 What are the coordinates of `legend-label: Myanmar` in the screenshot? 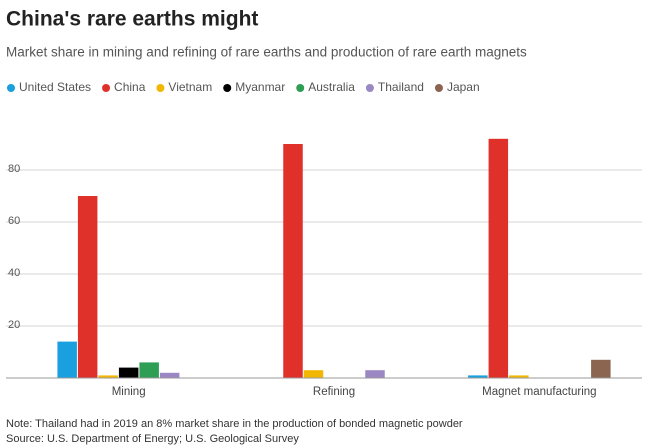 It's located at (260, 87).